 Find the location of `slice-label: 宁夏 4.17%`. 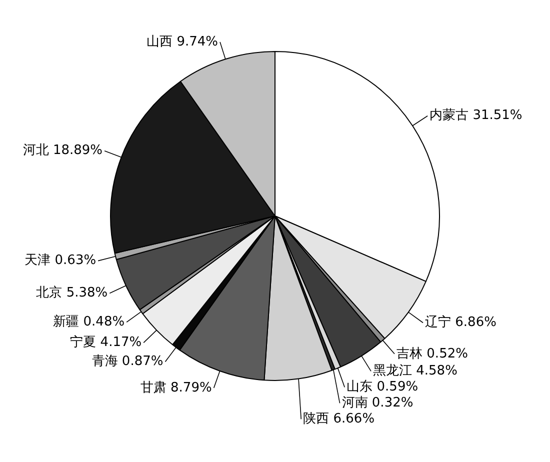

slice-label: 宁夏 4.17% is located at coordinates (106, 342).